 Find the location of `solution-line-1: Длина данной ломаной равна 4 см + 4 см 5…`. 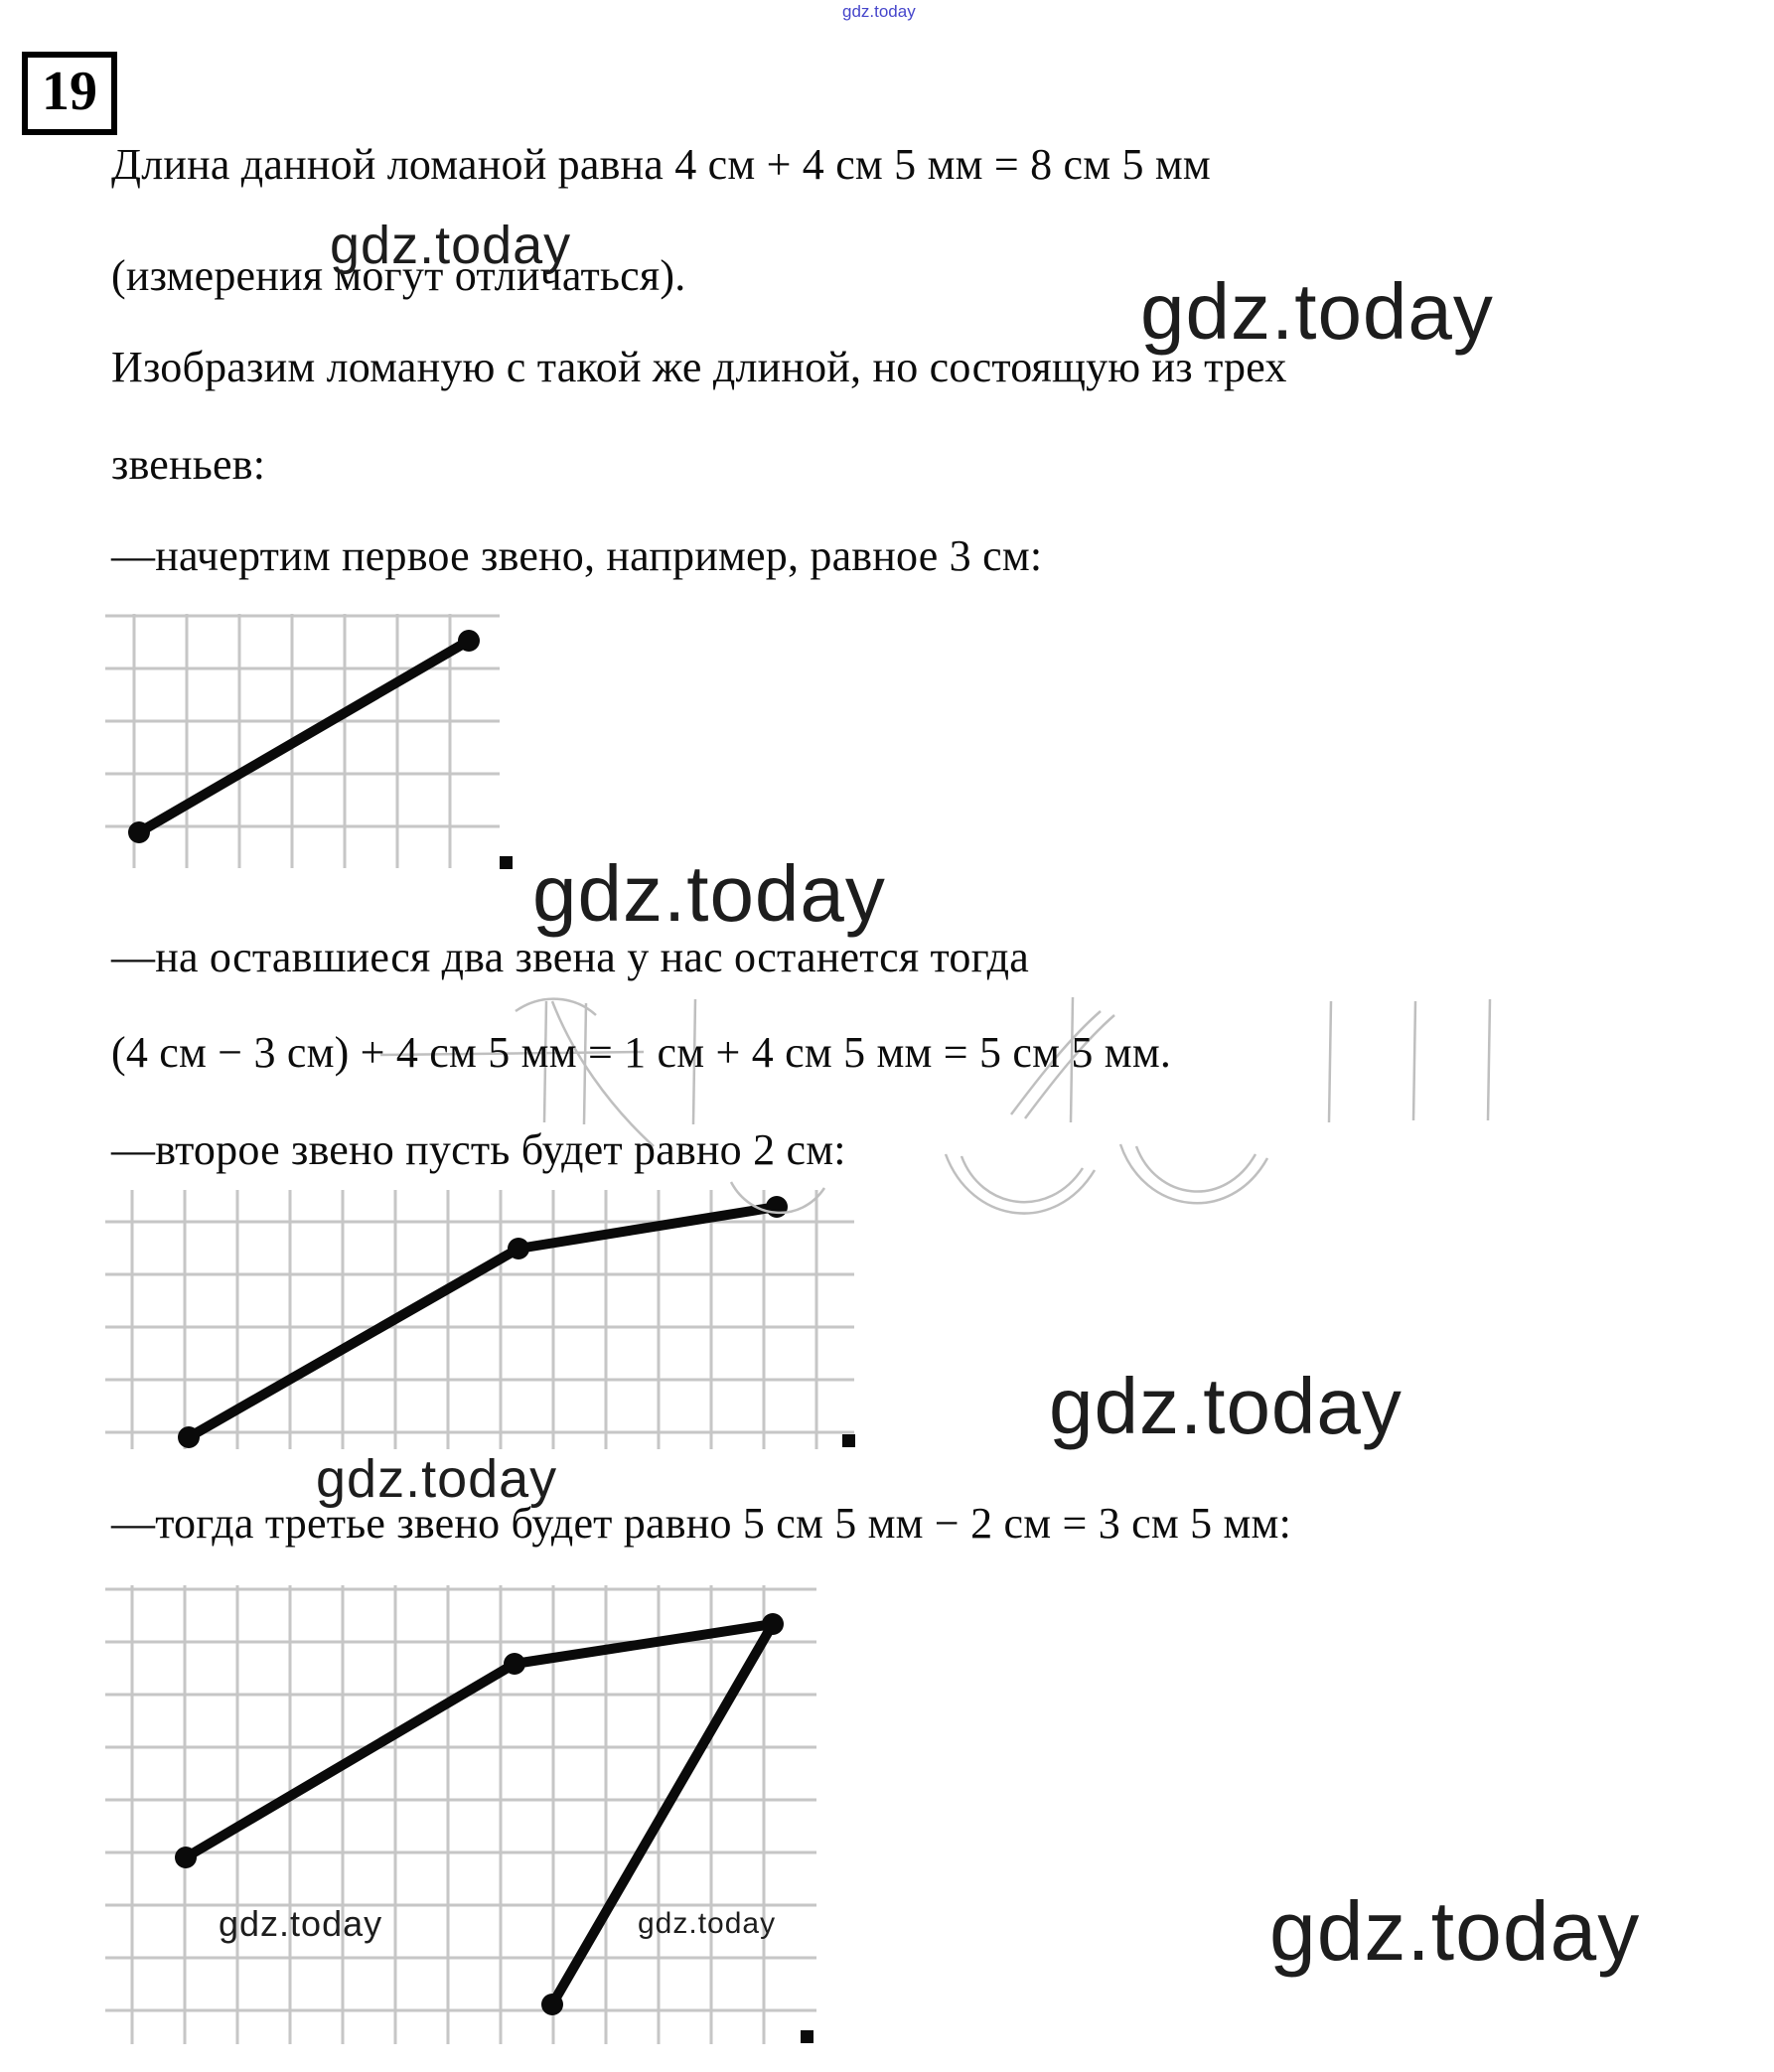

solution-line-1: Длина данной ломаной равна 4 см + 4 см 5… is located at coordinates (661, 164).